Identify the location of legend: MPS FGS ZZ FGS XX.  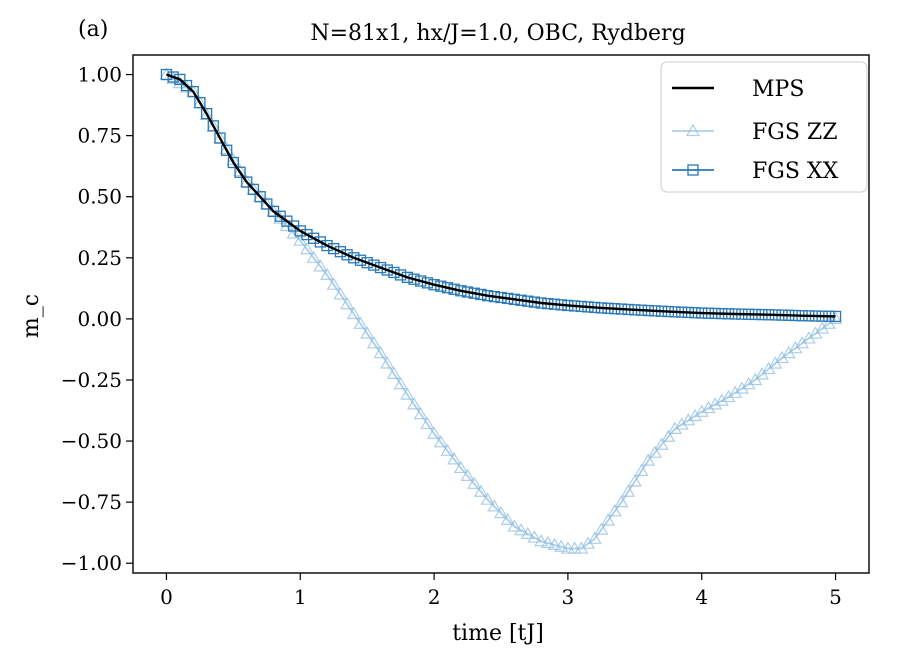
(764, 127).